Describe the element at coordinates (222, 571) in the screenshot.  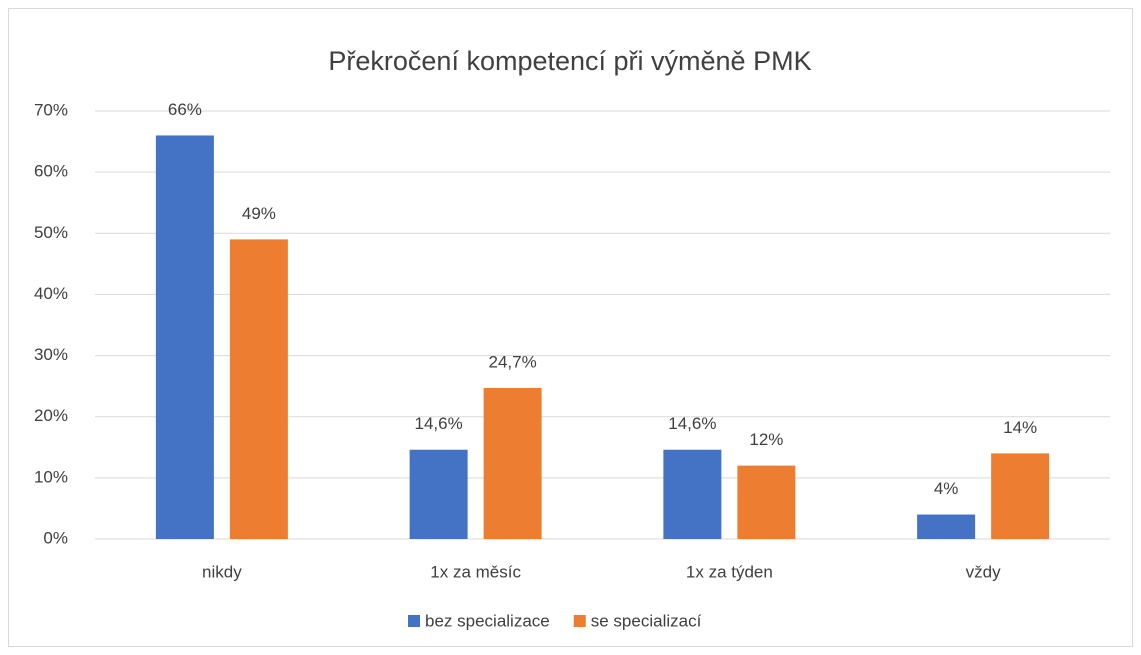
I see `x-tick-label: nikdy` at that location.